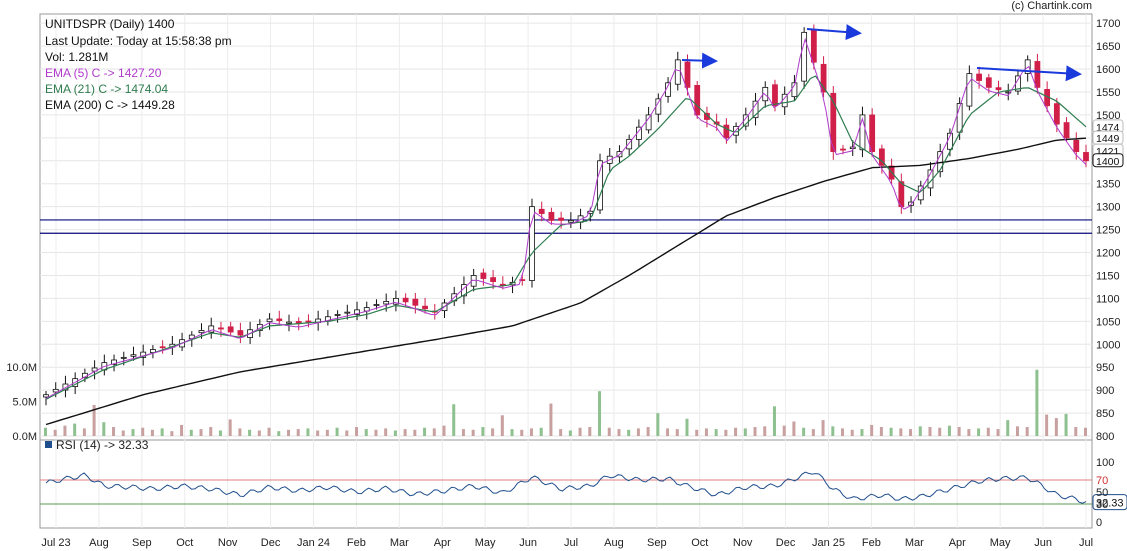 This screenshot has width=1127, height=551. What do you see at coordinates (786, 543) in the screenshot?
I see `month-tick-label: Dec` at bounding box center [786, 543].